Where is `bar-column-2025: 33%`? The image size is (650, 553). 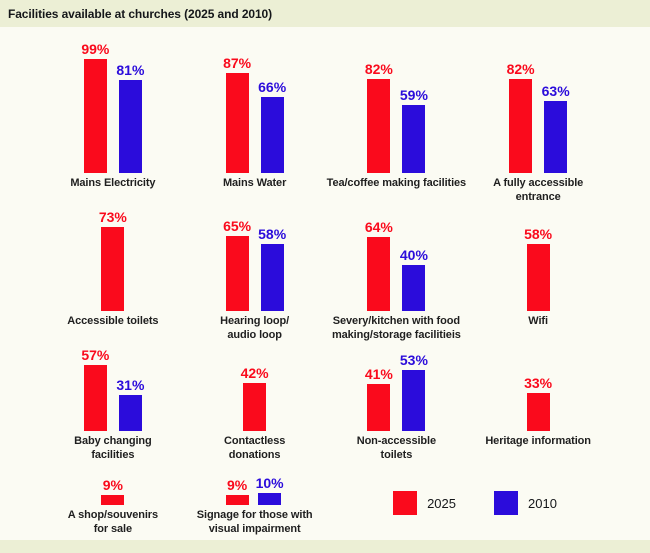 bar-column-2025: 33% is located at coordinates (538, 403).